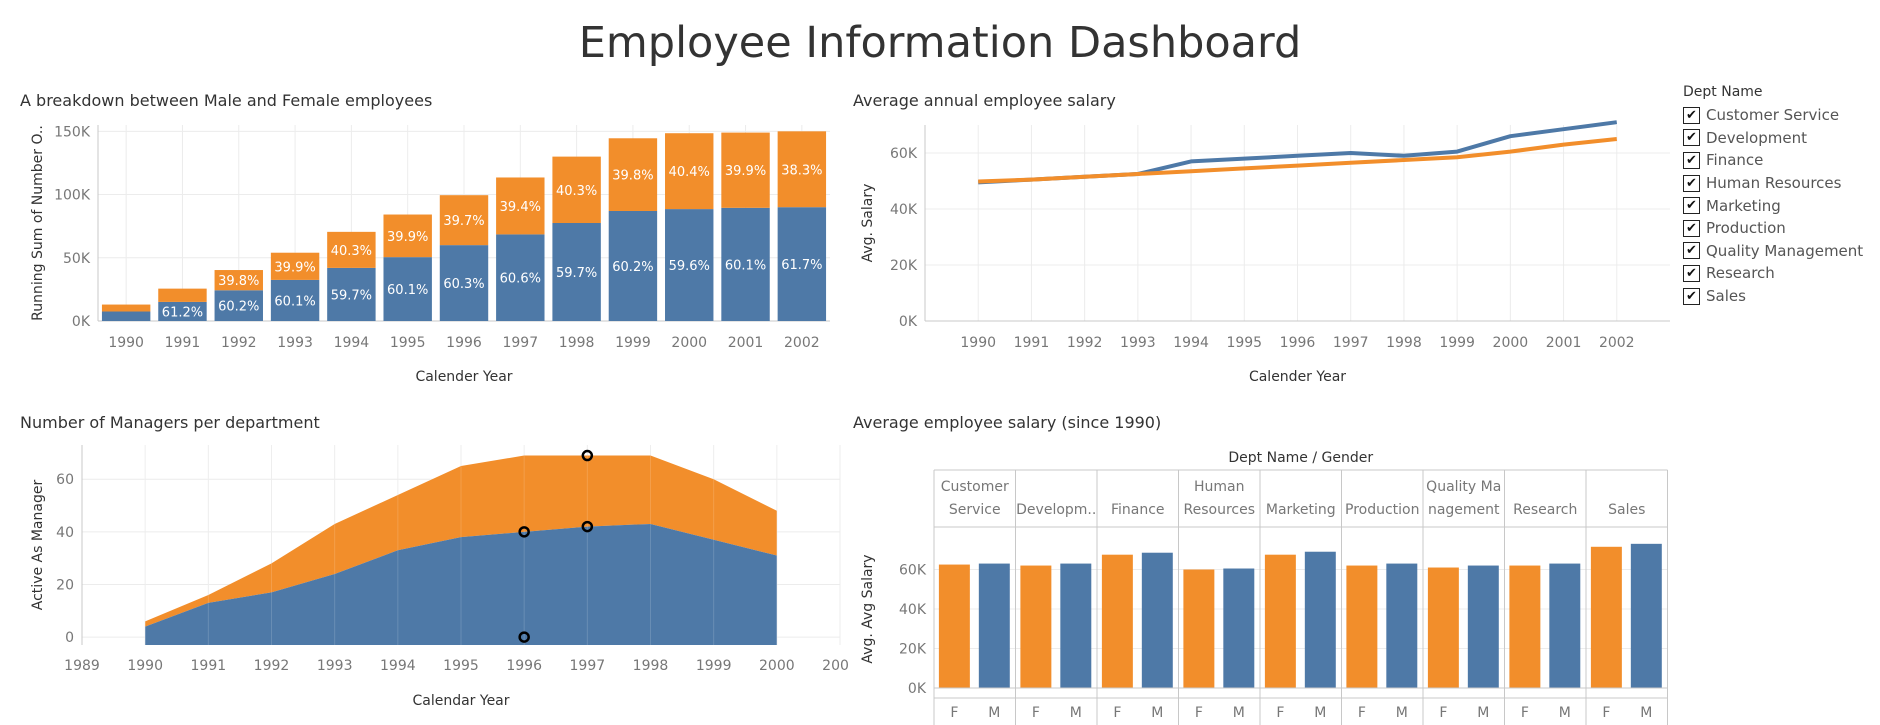 This screenshot has height=725, width=1880. I want to click on data-label-female: 39.7%, so click(463, 221).